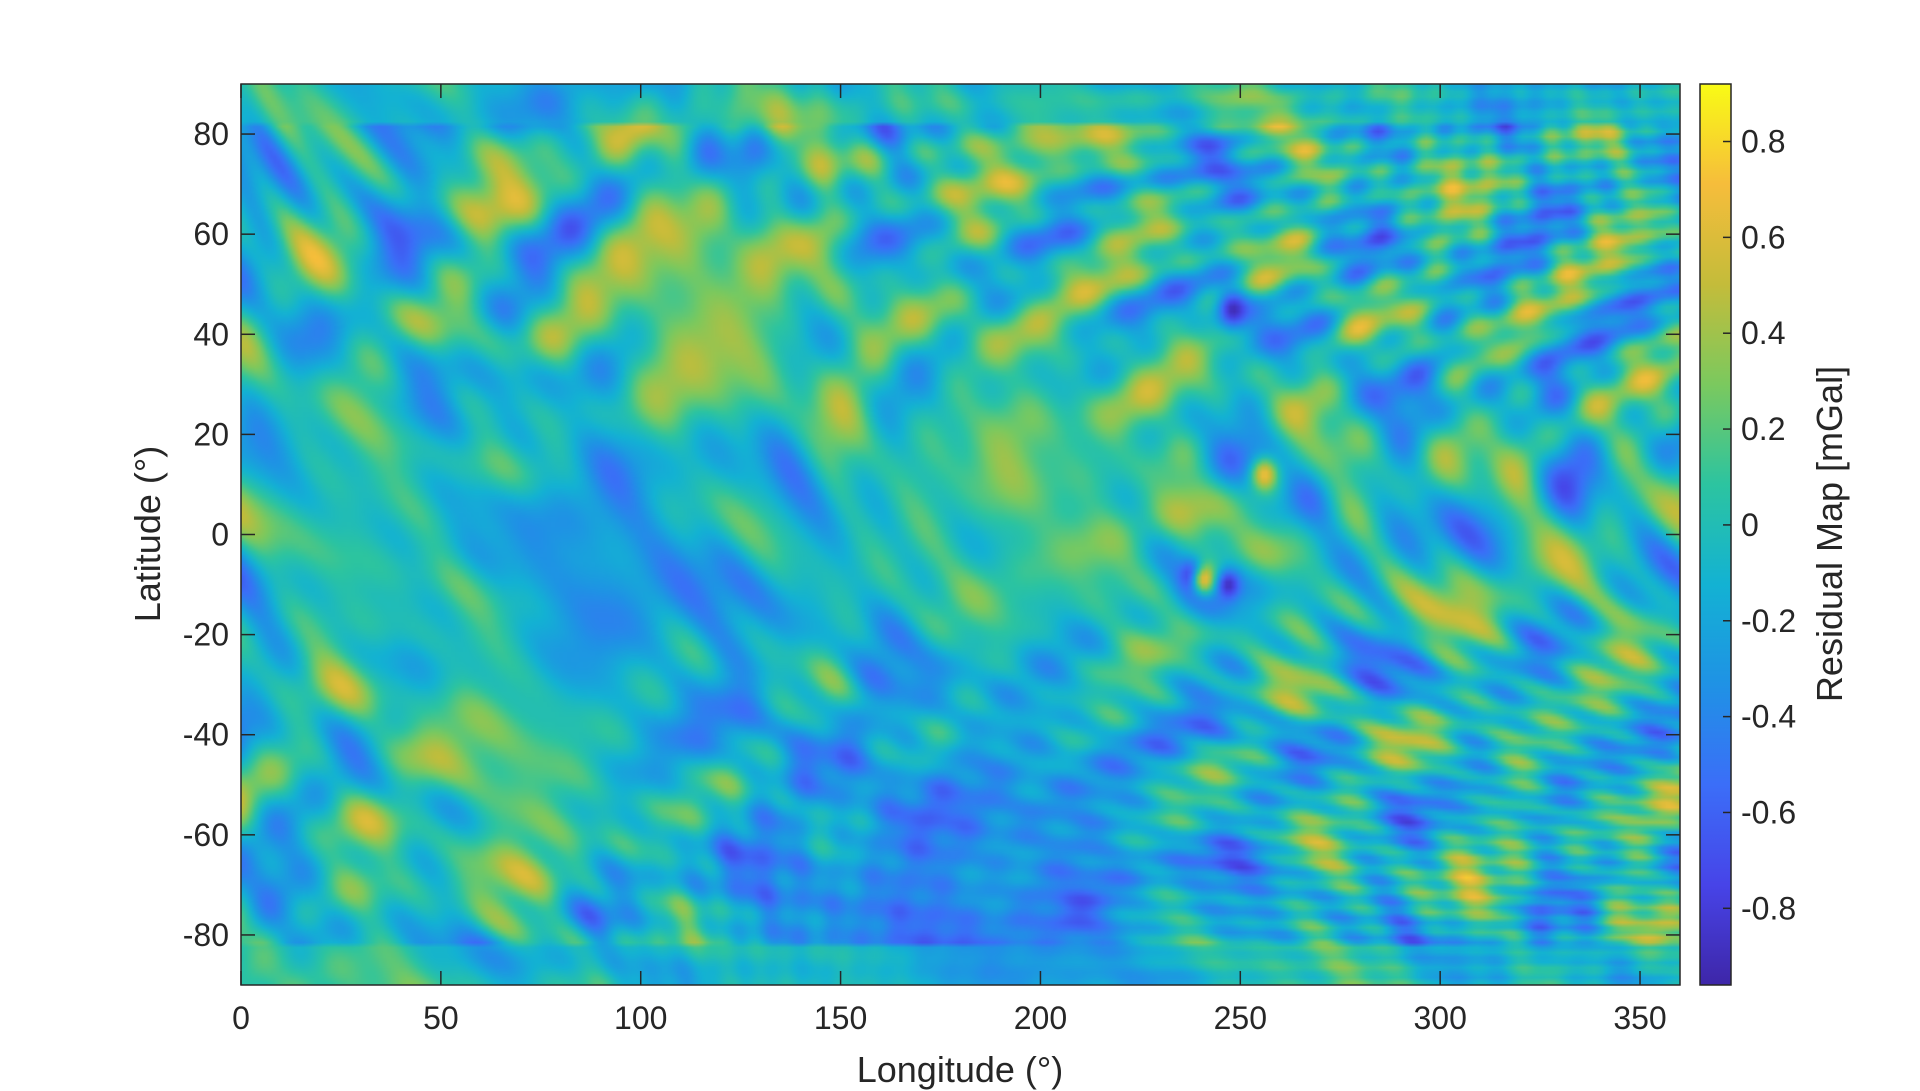 The image size is (1920, 1091). Describe the element at coordinates (1768, 812) in the screenshot. I see `colorbar-tick-label: -0.6` at that location.